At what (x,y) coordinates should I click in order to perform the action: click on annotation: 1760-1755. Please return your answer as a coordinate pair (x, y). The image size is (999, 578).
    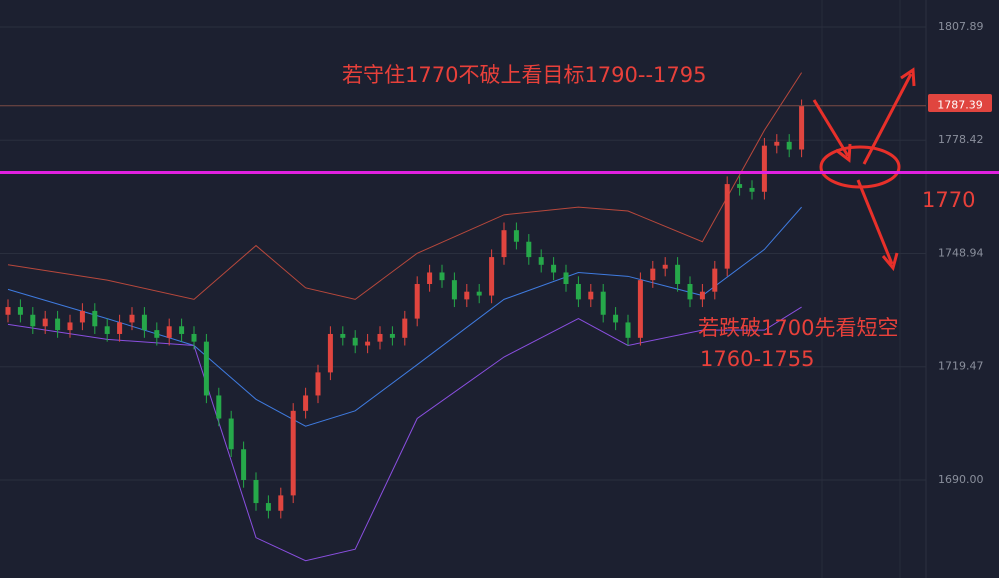
    Looking at the image, I should click on (757, 359).